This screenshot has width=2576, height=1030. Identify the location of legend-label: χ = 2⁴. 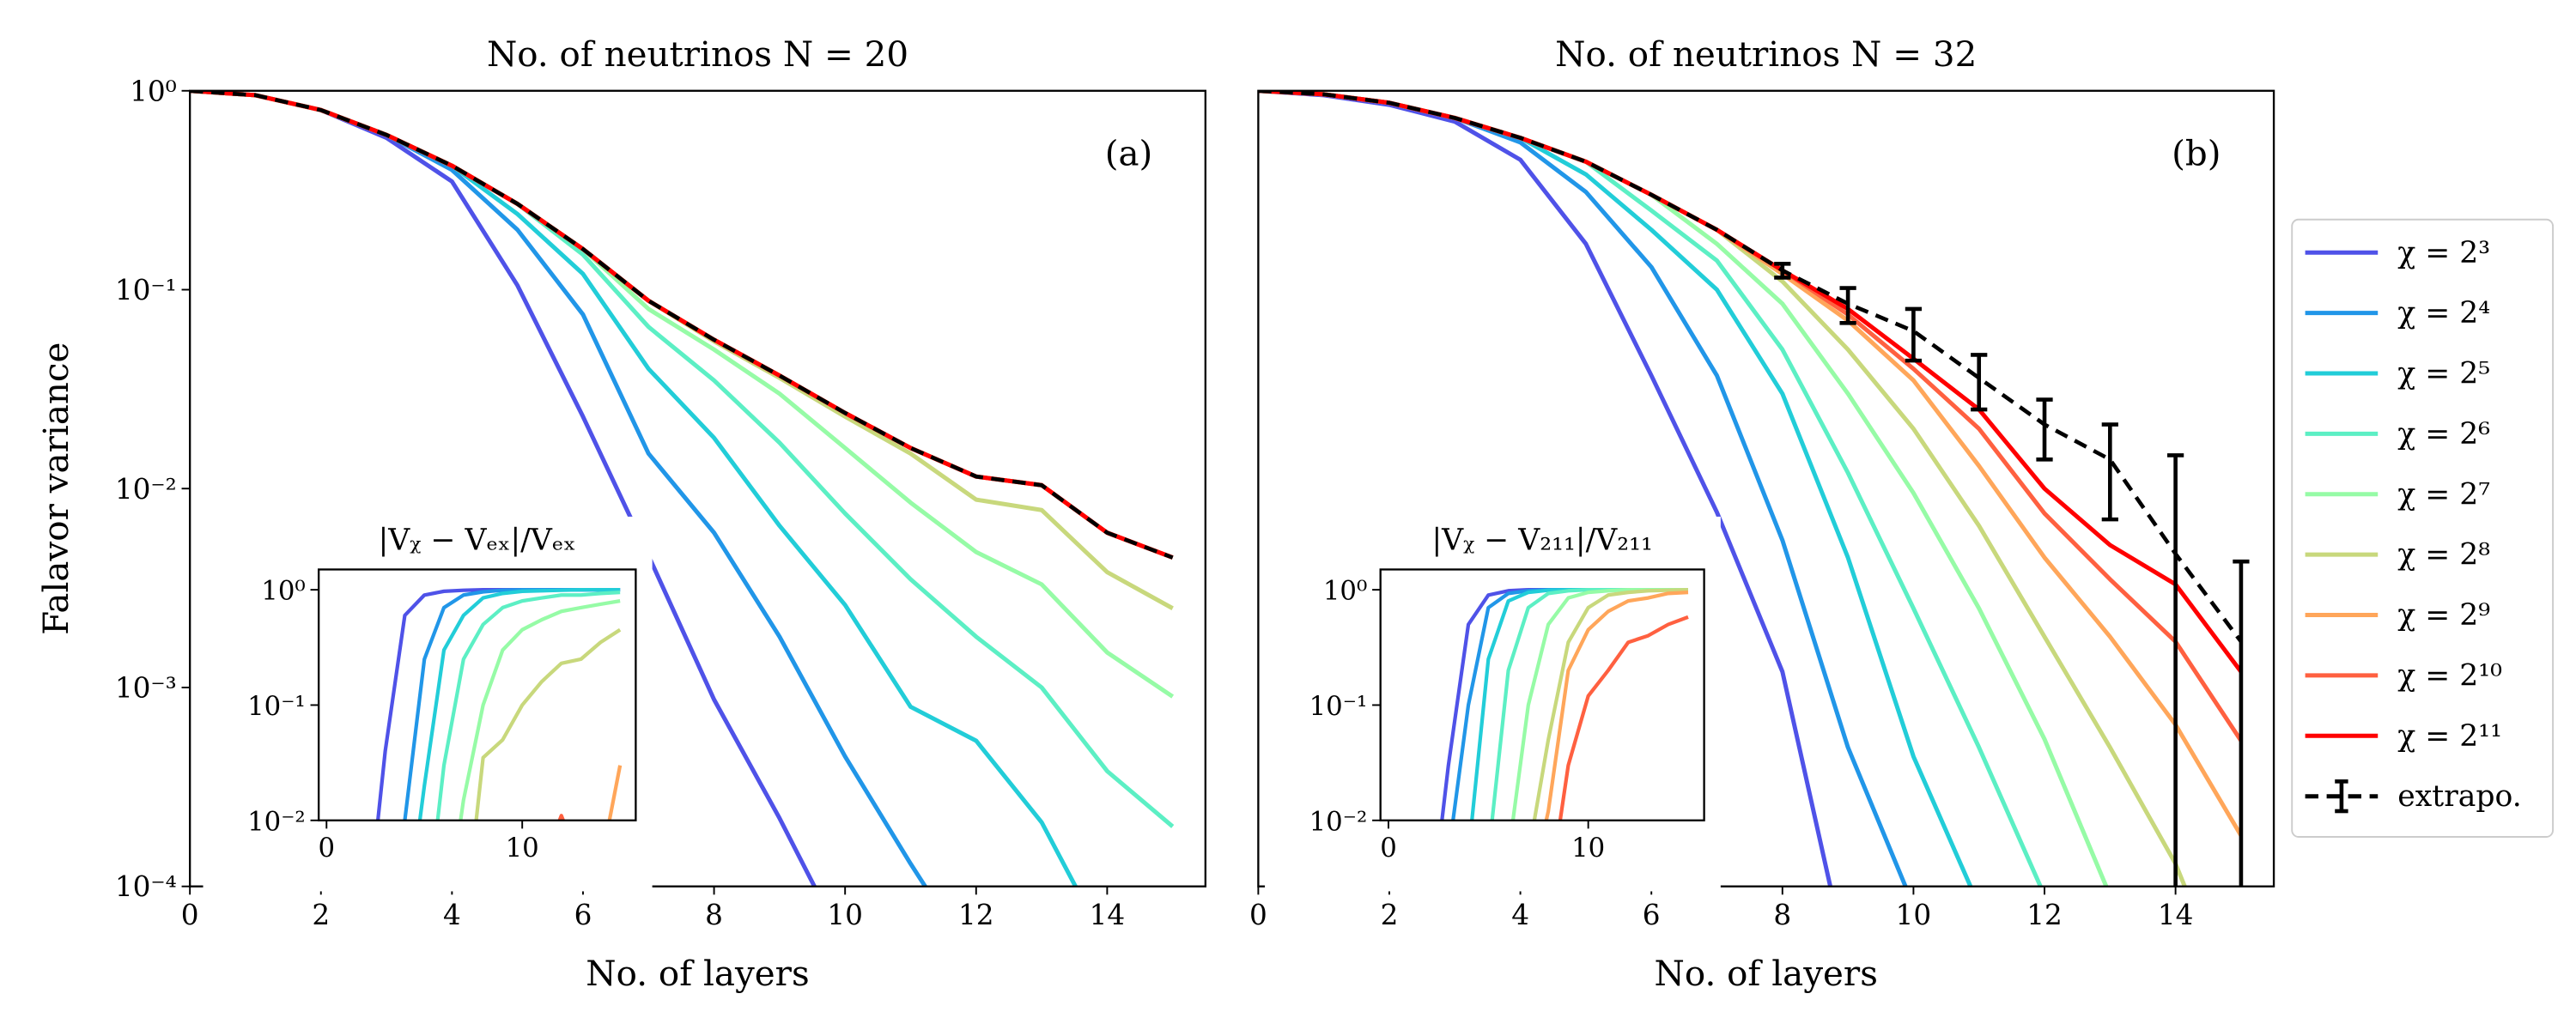
(2443, 313).